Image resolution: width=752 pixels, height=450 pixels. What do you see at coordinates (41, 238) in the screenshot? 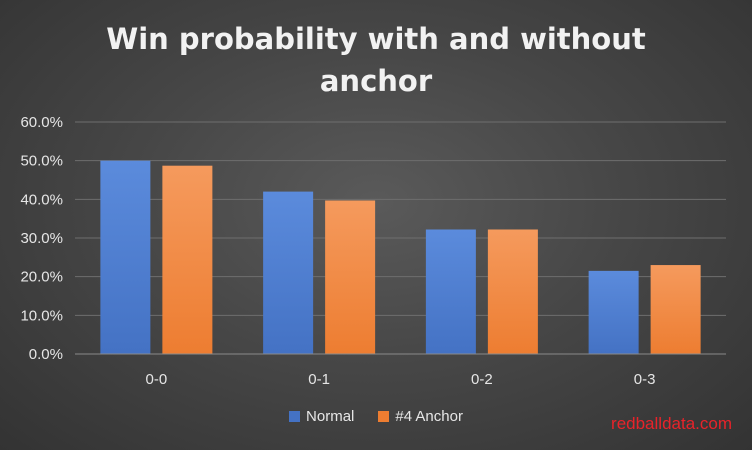
I see `y-tick-label: 30.0%` at bounding box center [41, 238].